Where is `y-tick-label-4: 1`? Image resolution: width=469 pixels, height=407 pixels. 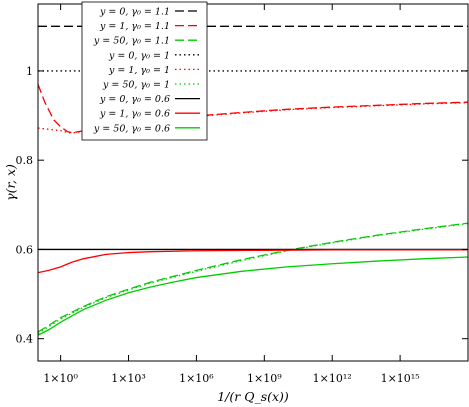
y-tick-label-4: 1 is located at coordinates (29, 71).